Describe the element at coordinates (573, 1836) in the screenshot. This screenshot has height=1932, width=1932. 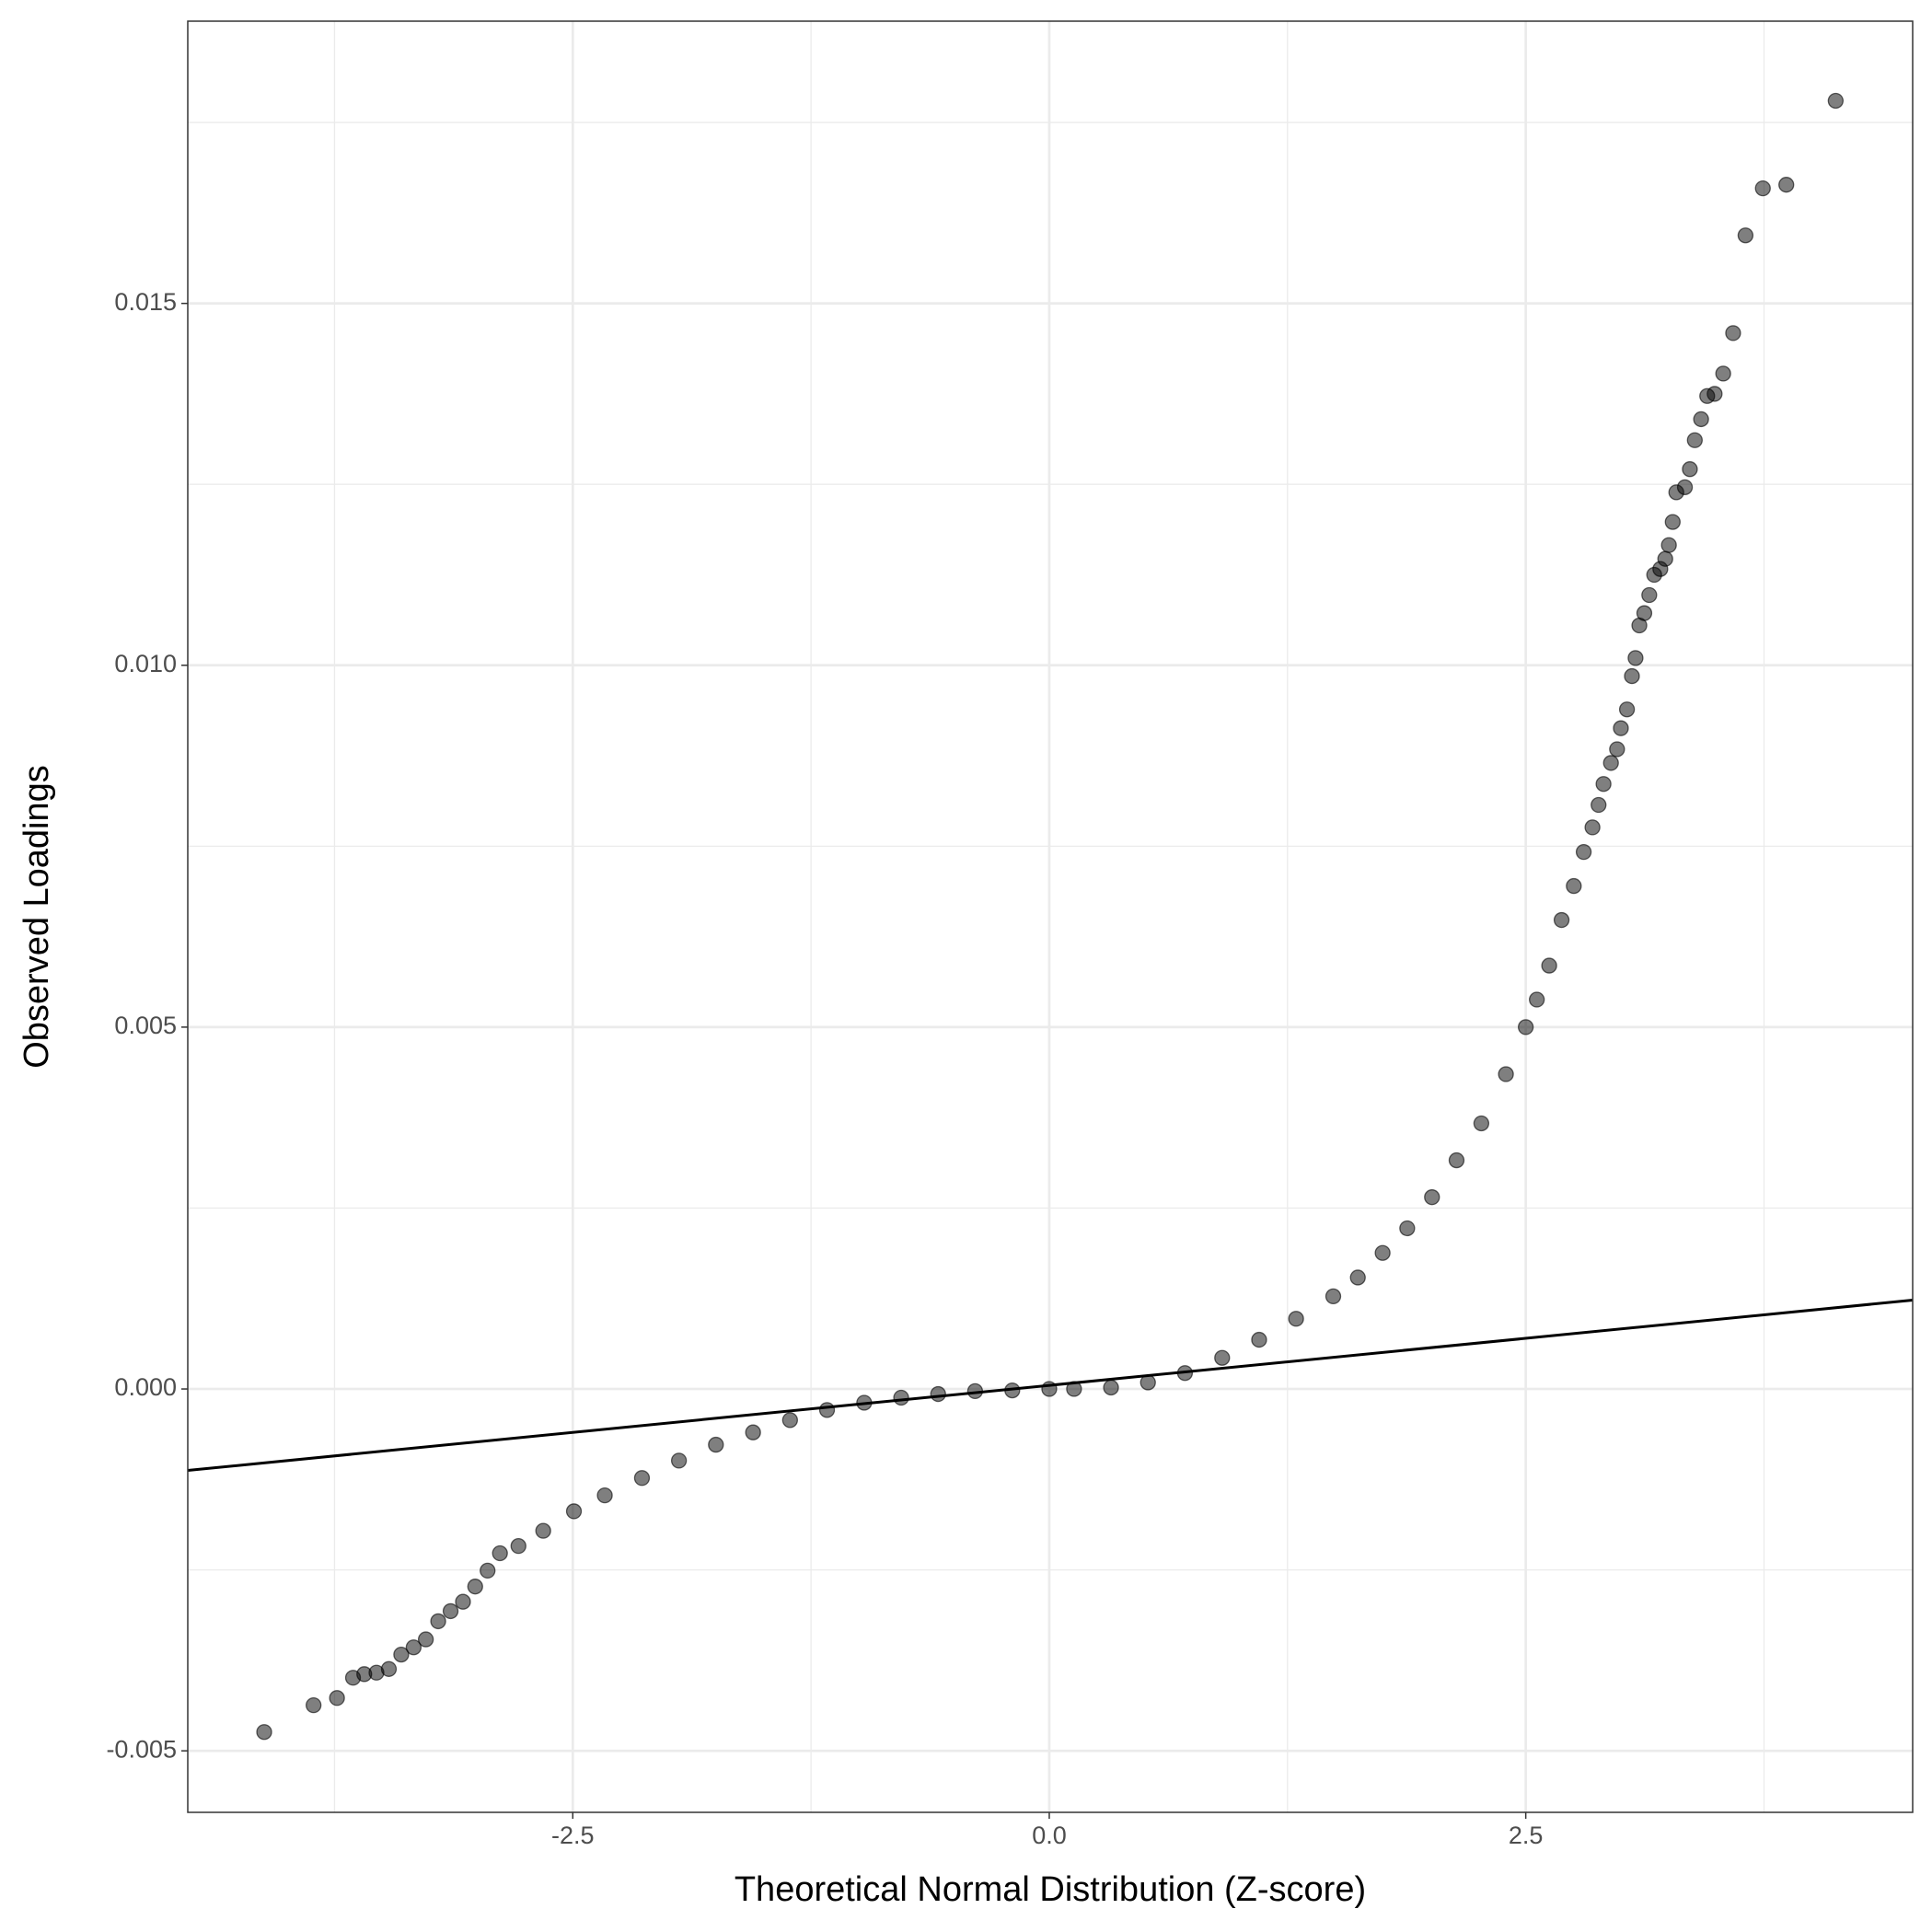
I see `x-tick-label: -2.5` at that location.